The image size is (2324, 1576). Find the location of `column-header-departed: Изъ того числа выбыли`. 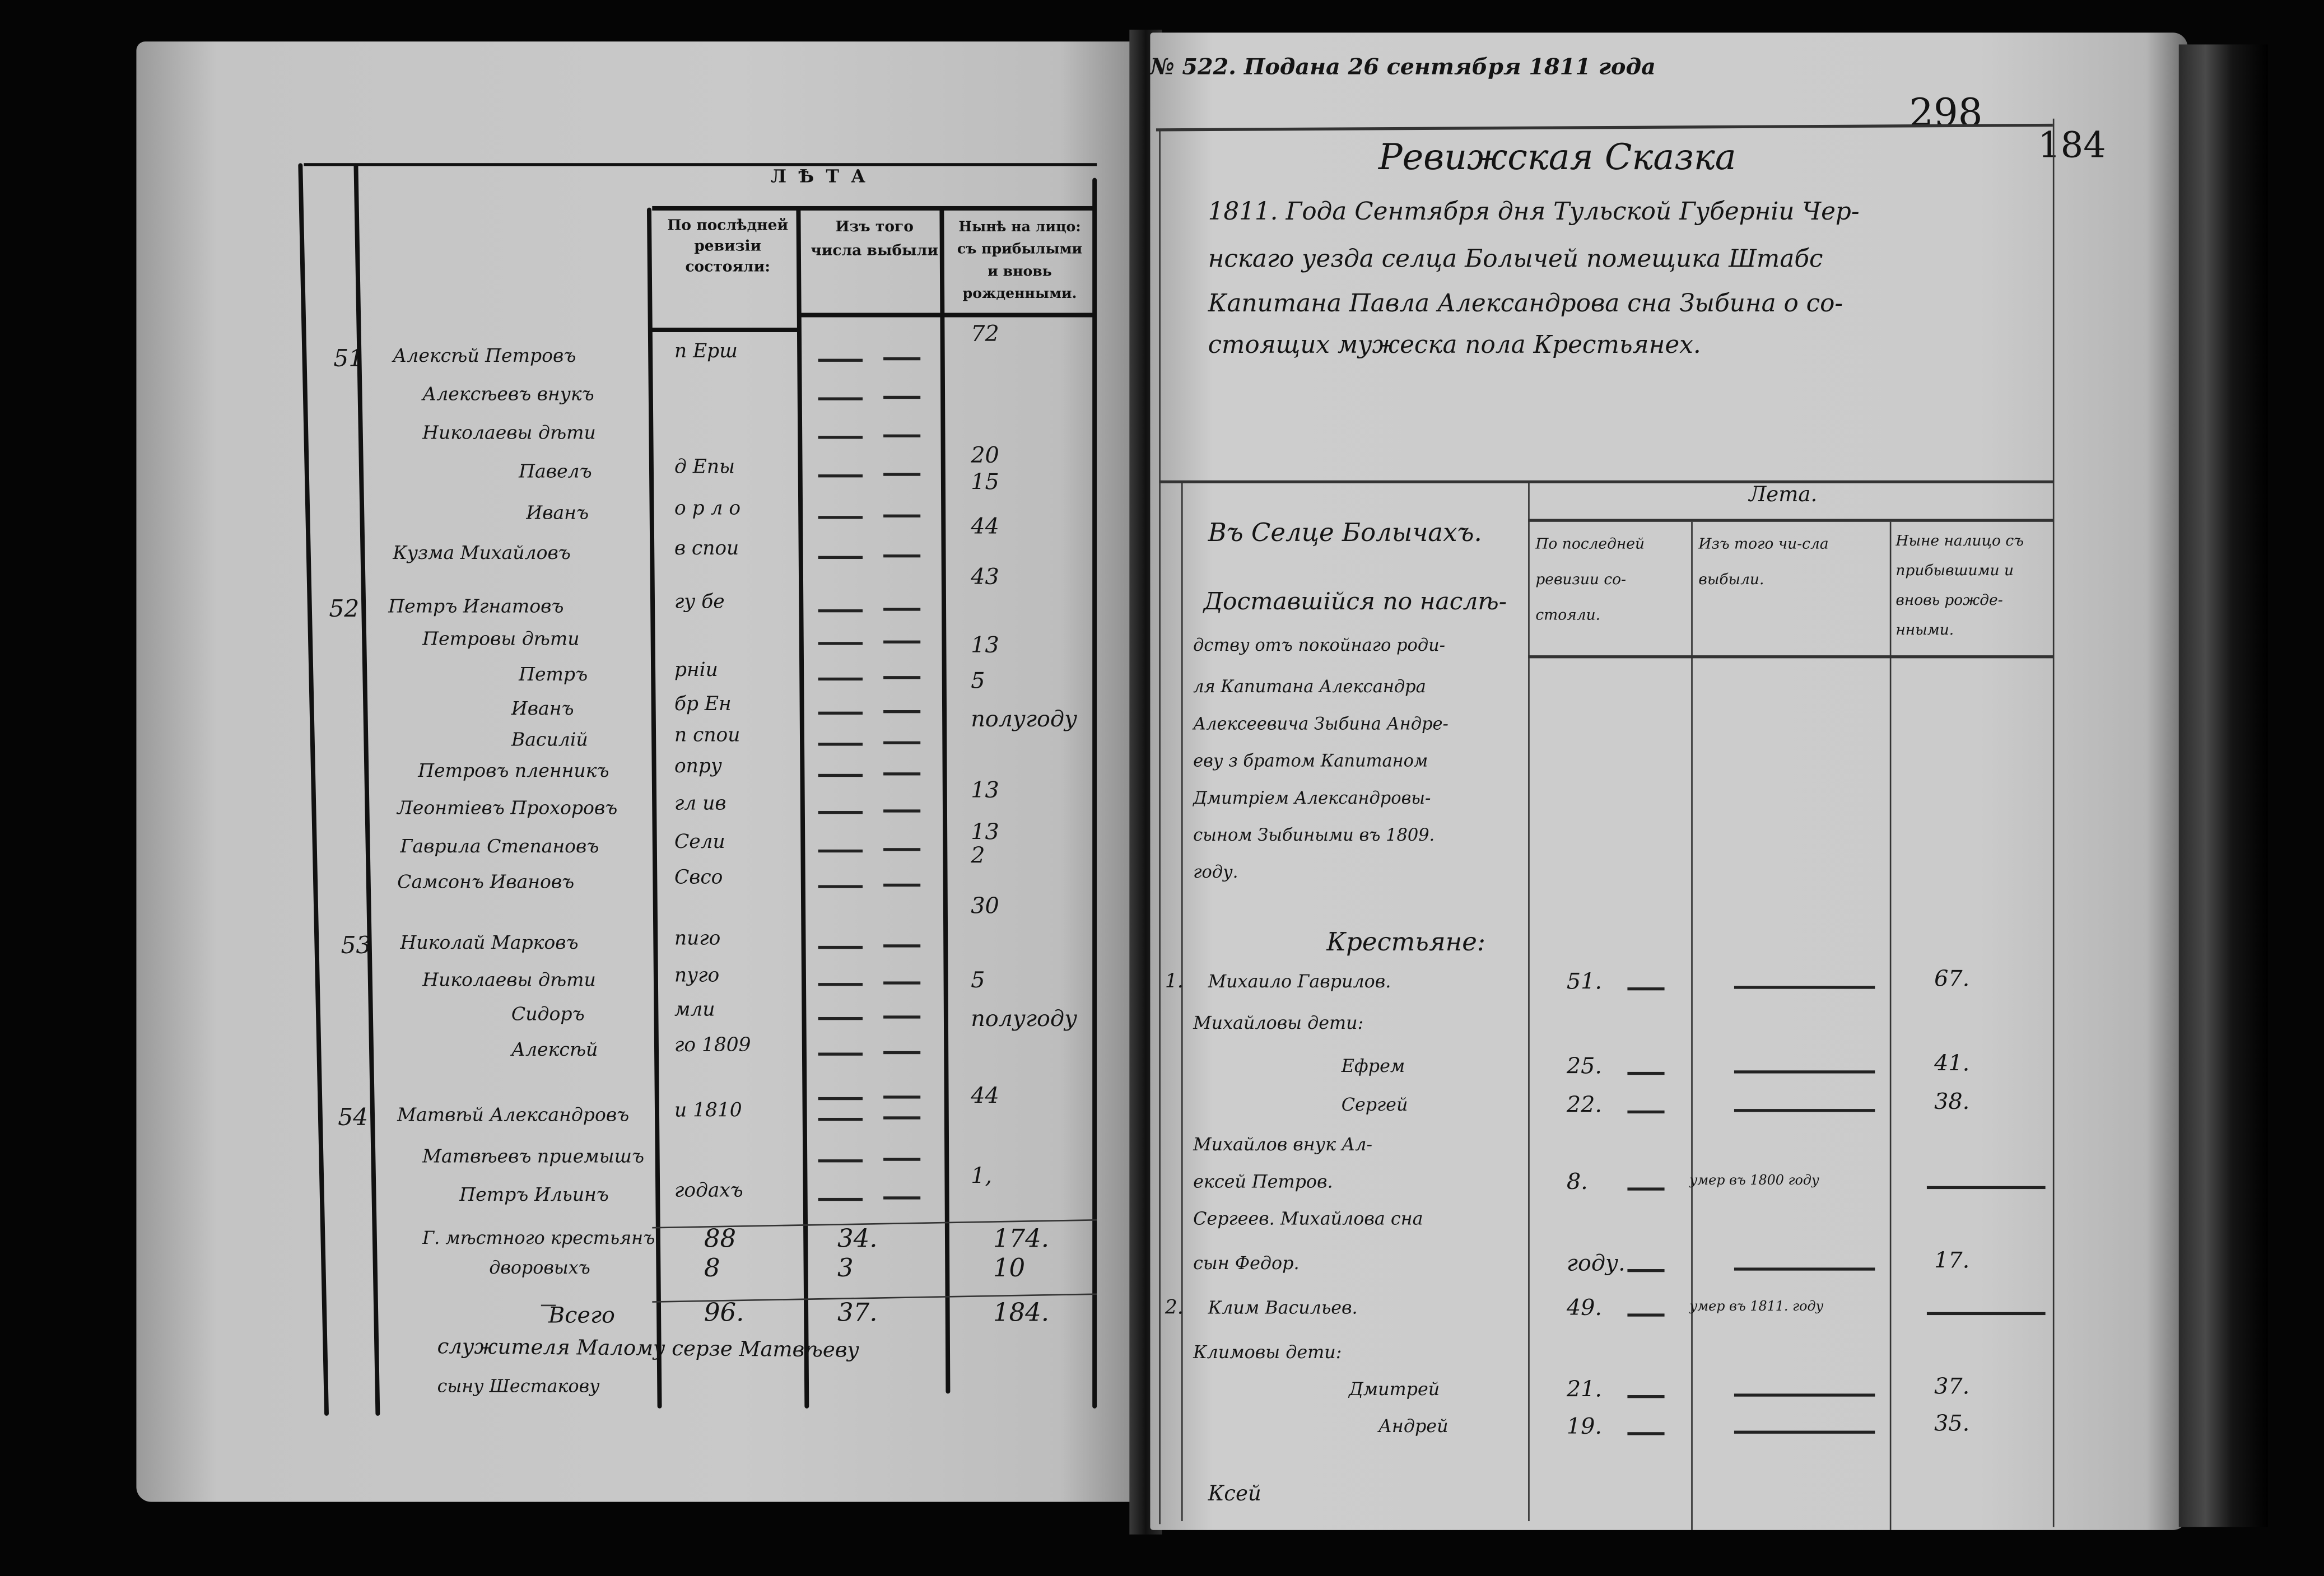

column-header-departed: Изъ того числа выбыли is located at coordinates (874, 239).